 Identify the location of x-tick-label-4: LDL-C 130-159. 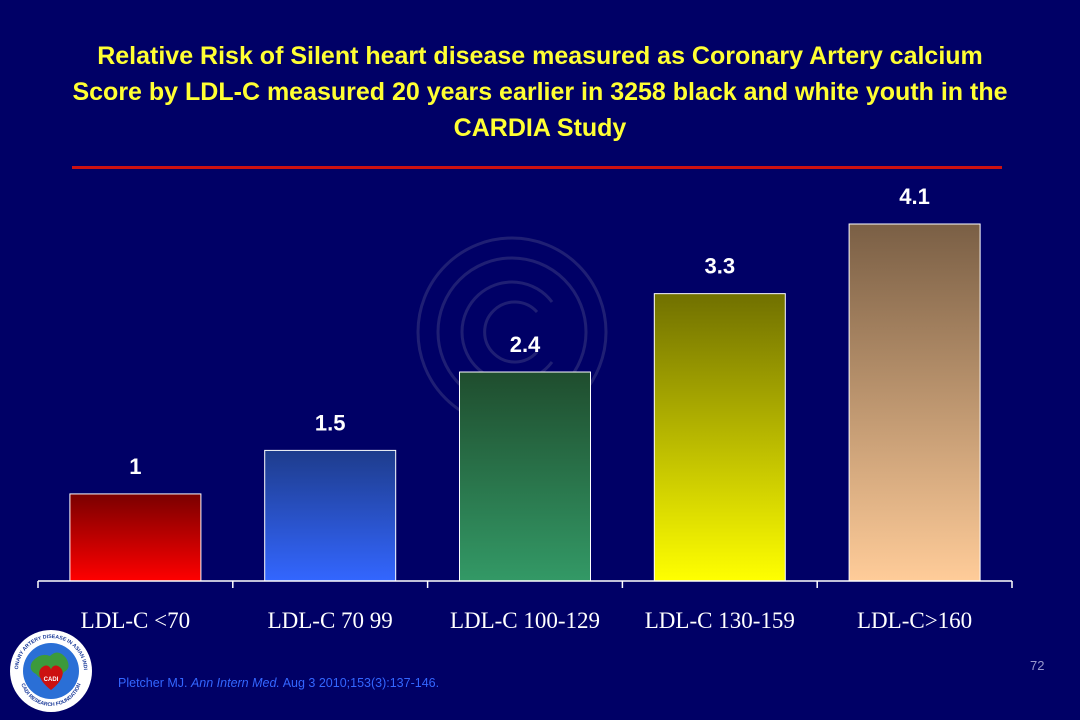
(720, 620).